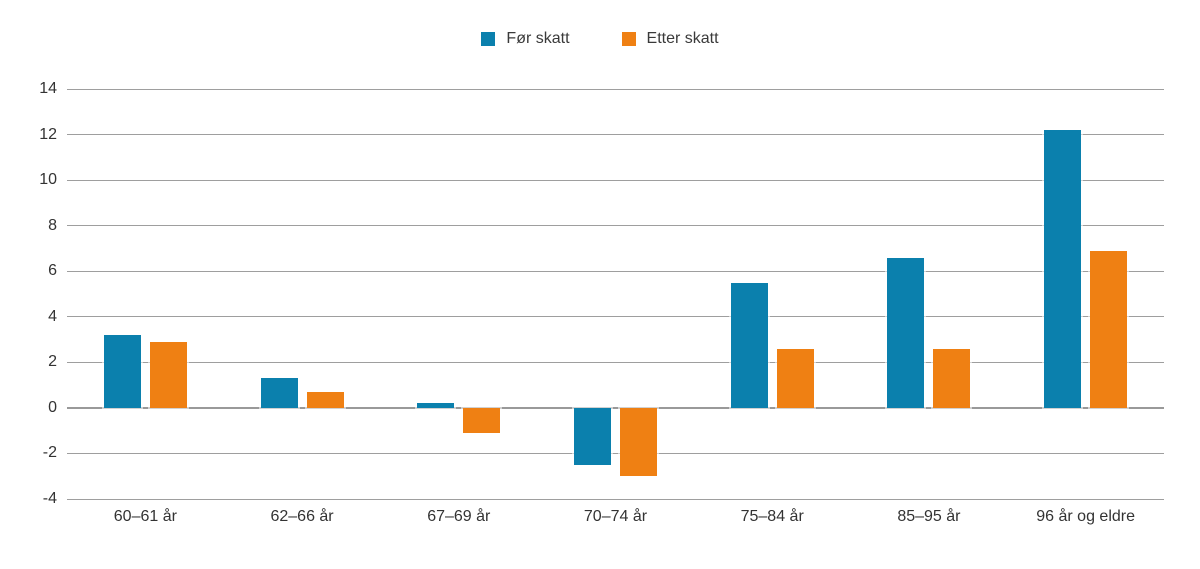  Describe the element at coordinates (600, 39) in the screenshot. I see `chart-legend: Før skatt Etter skatt` at that location.